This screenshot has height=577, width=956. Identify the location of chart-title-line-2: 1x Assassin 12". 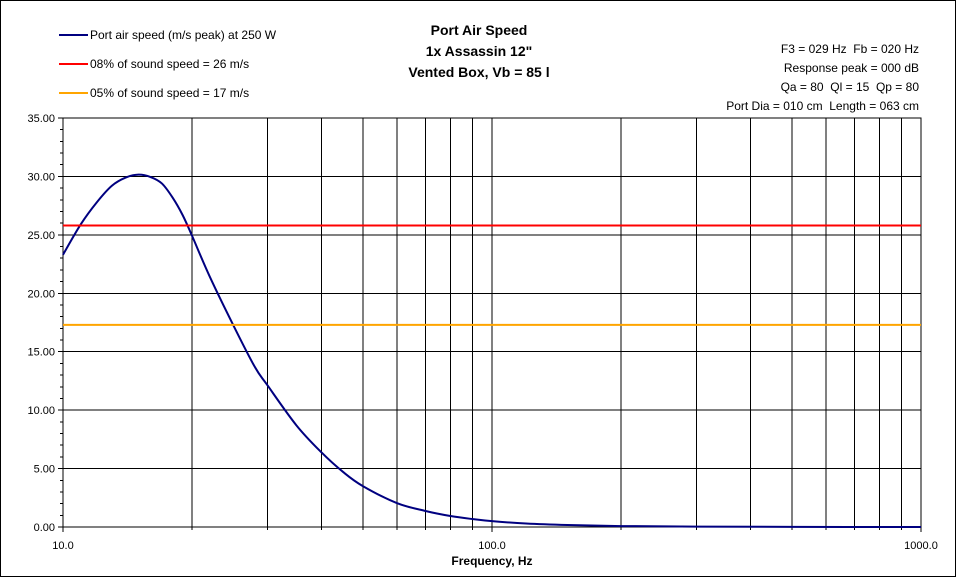
(479, 51).